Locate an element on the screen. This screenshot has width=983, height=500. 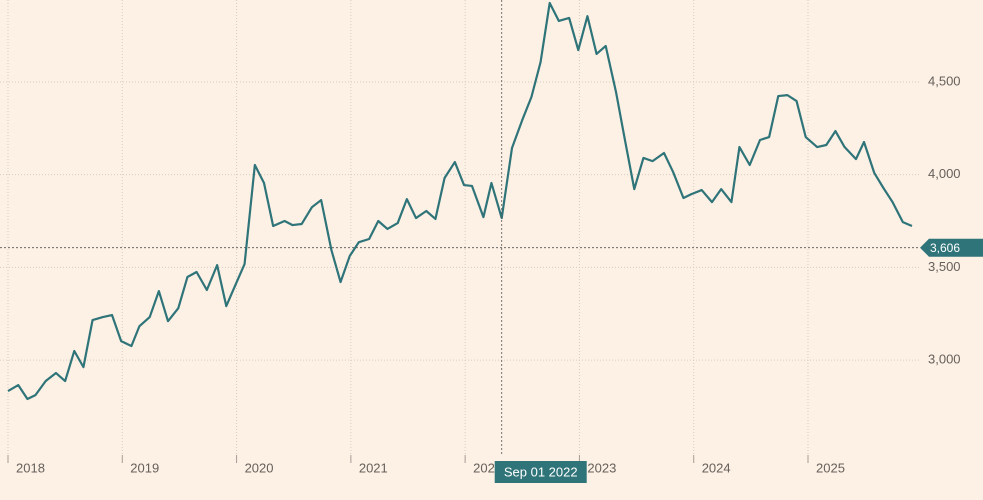
y-tick-label: 3,000 is located at coordinates (944, 359).